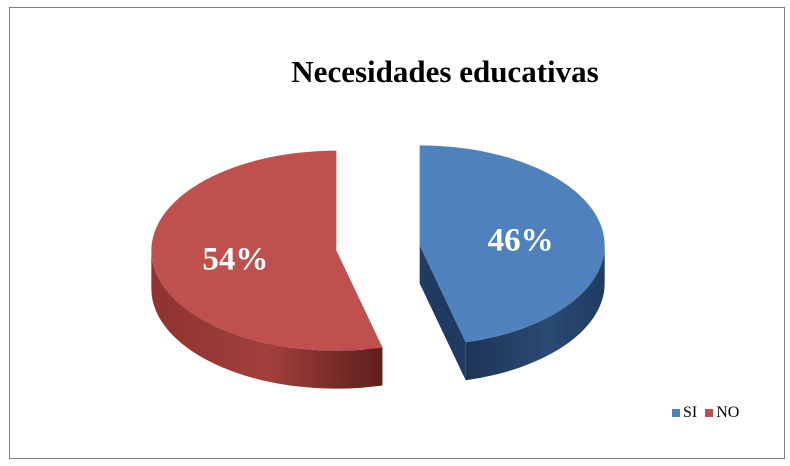  I want to click on legend-label-si: SI, so click(690, 412).